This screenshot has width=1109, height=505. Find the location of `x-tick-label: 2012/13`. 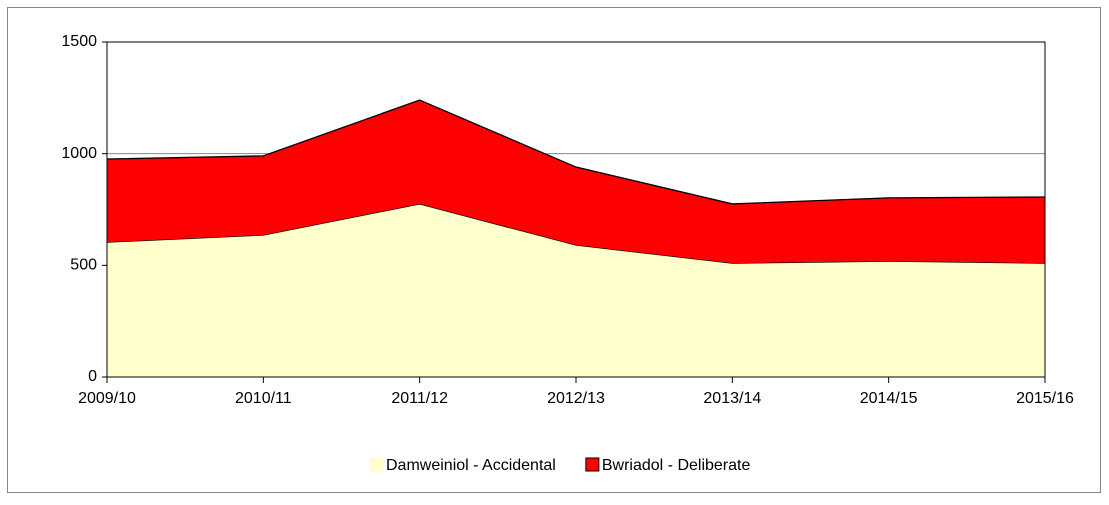

x-tick-label: 2012/13 is located at coordinates (576, 398).